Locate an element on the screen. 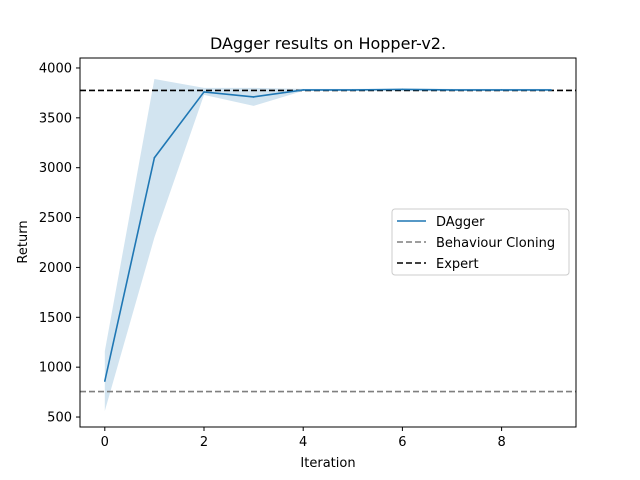 Image resolution: width=640 pixels, height=480 pixels. legend: DAgger Behaviour Cloning Expert is located at coordinates (480, 242).